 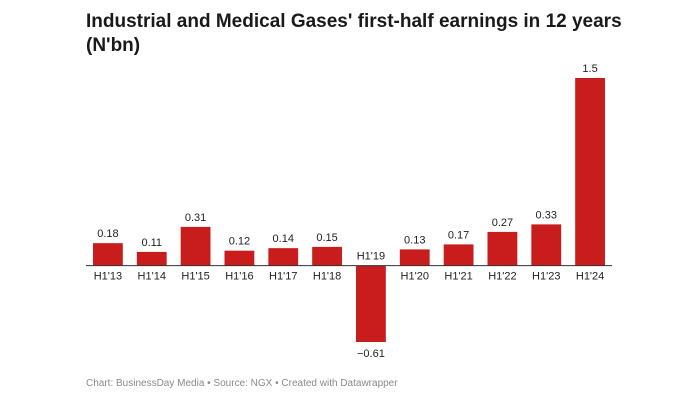 What do you see at coordinates (414, 240) in the screenshot?
I see `value-label: 0.13` at bounding box center [414, 240].